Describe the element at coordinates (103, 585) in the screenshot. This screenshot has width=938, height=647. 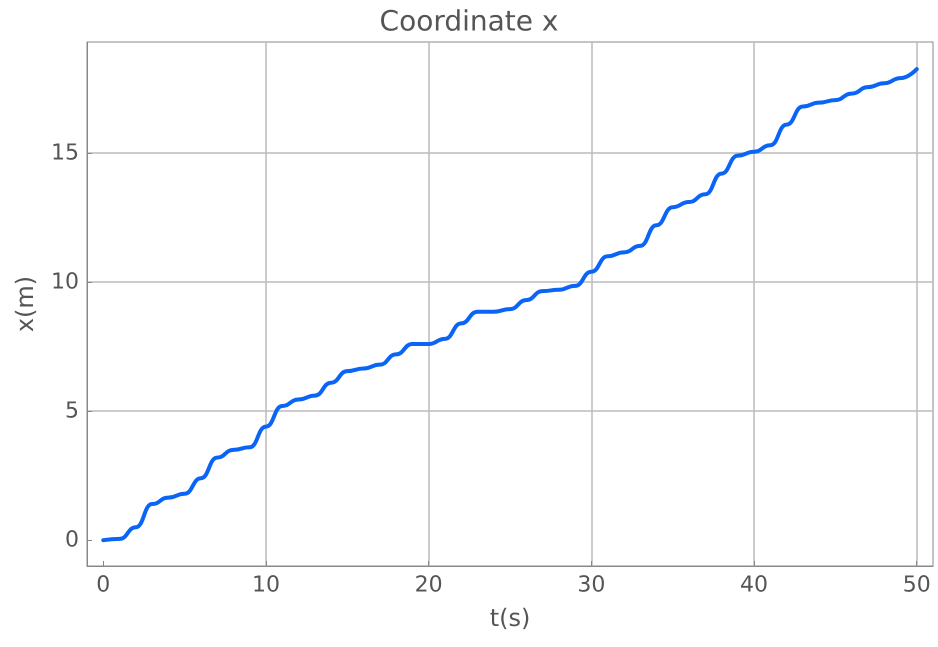
I see `x-tick-label: 0` at that location.